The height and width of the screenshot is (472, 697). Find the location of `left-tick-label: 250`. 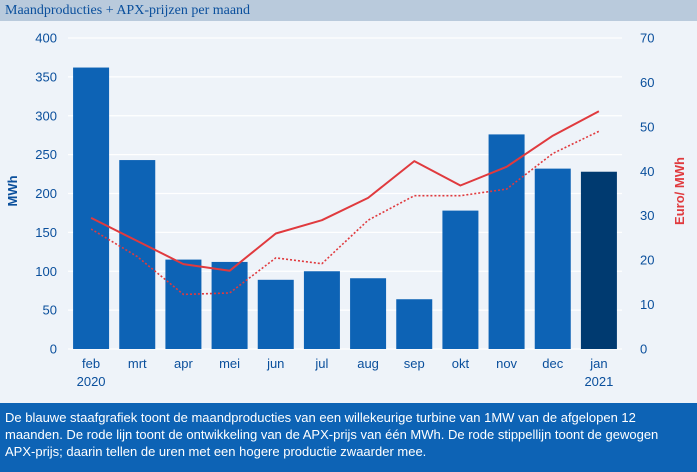

left-tick-label: 250 is located at coordinates (46, 154).